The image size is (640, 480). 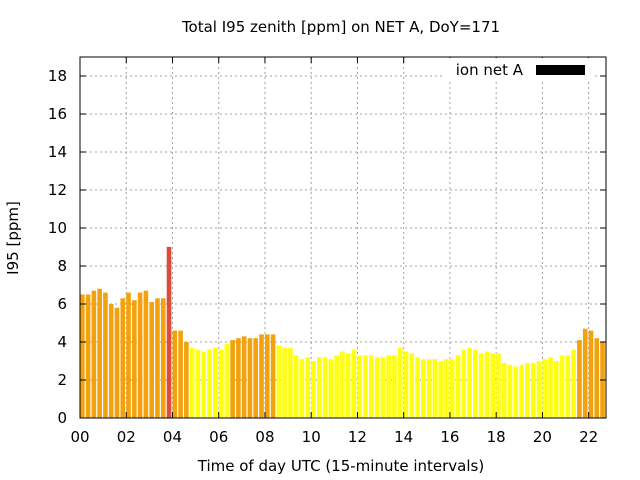 What do you see at coordinates (57, 228) in the screenshot?
I see `y-tick-label: 10` at bounding box center [57, 228].